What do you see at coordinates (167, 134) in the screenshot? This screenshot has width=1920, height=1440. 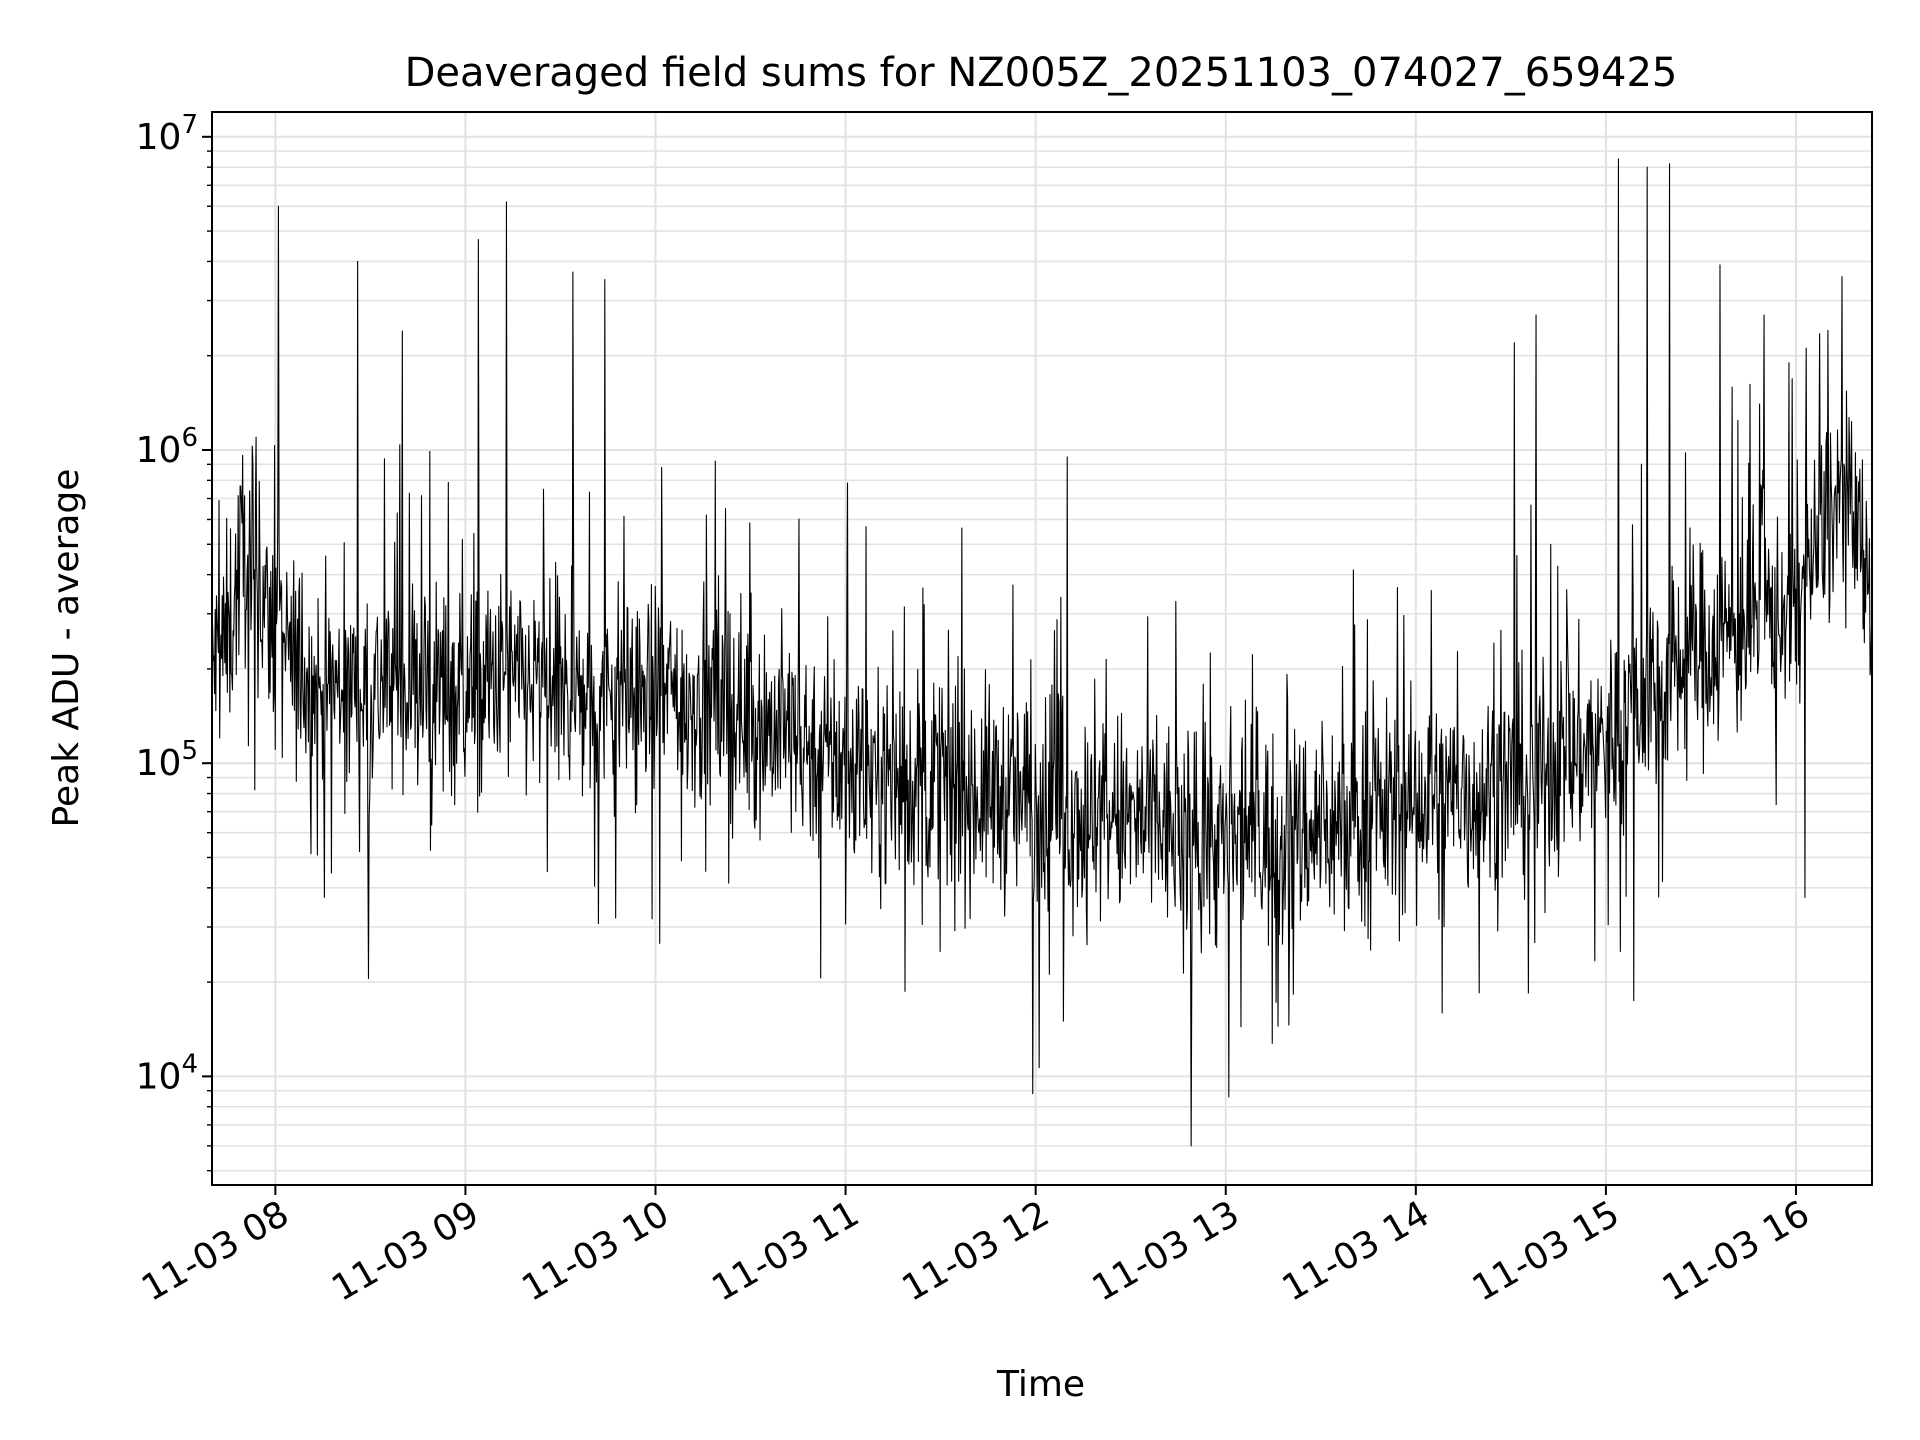 I see `y-tick-label: 10⁷` at bounding box center [167, 134].